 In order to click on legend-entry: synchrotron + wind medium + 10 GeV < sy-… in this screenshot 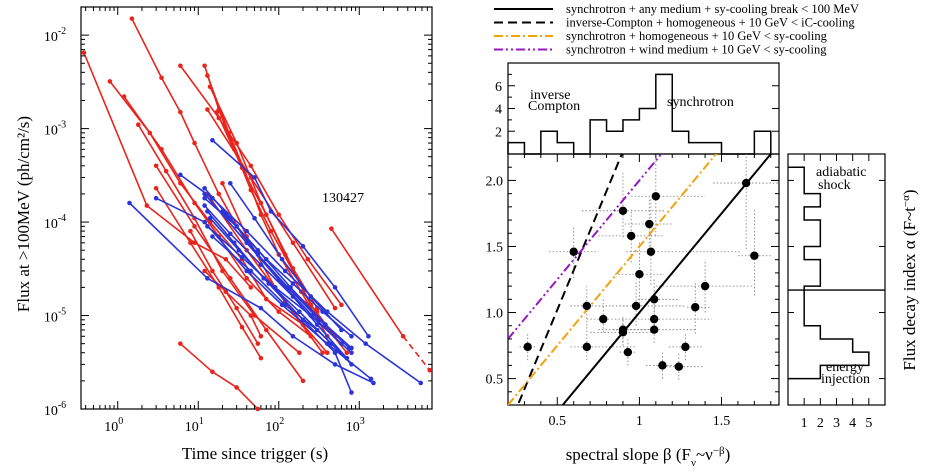, I will do `click(660, 50)`.